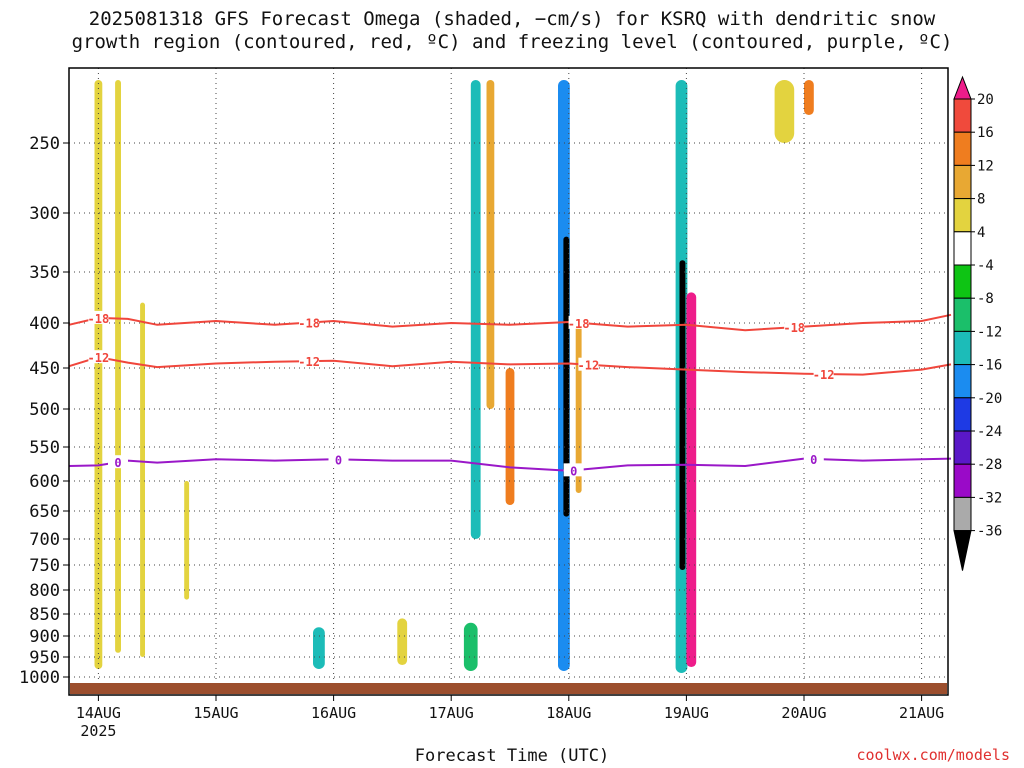  I want to click on colorbar-label: 16, so click(985, 133).